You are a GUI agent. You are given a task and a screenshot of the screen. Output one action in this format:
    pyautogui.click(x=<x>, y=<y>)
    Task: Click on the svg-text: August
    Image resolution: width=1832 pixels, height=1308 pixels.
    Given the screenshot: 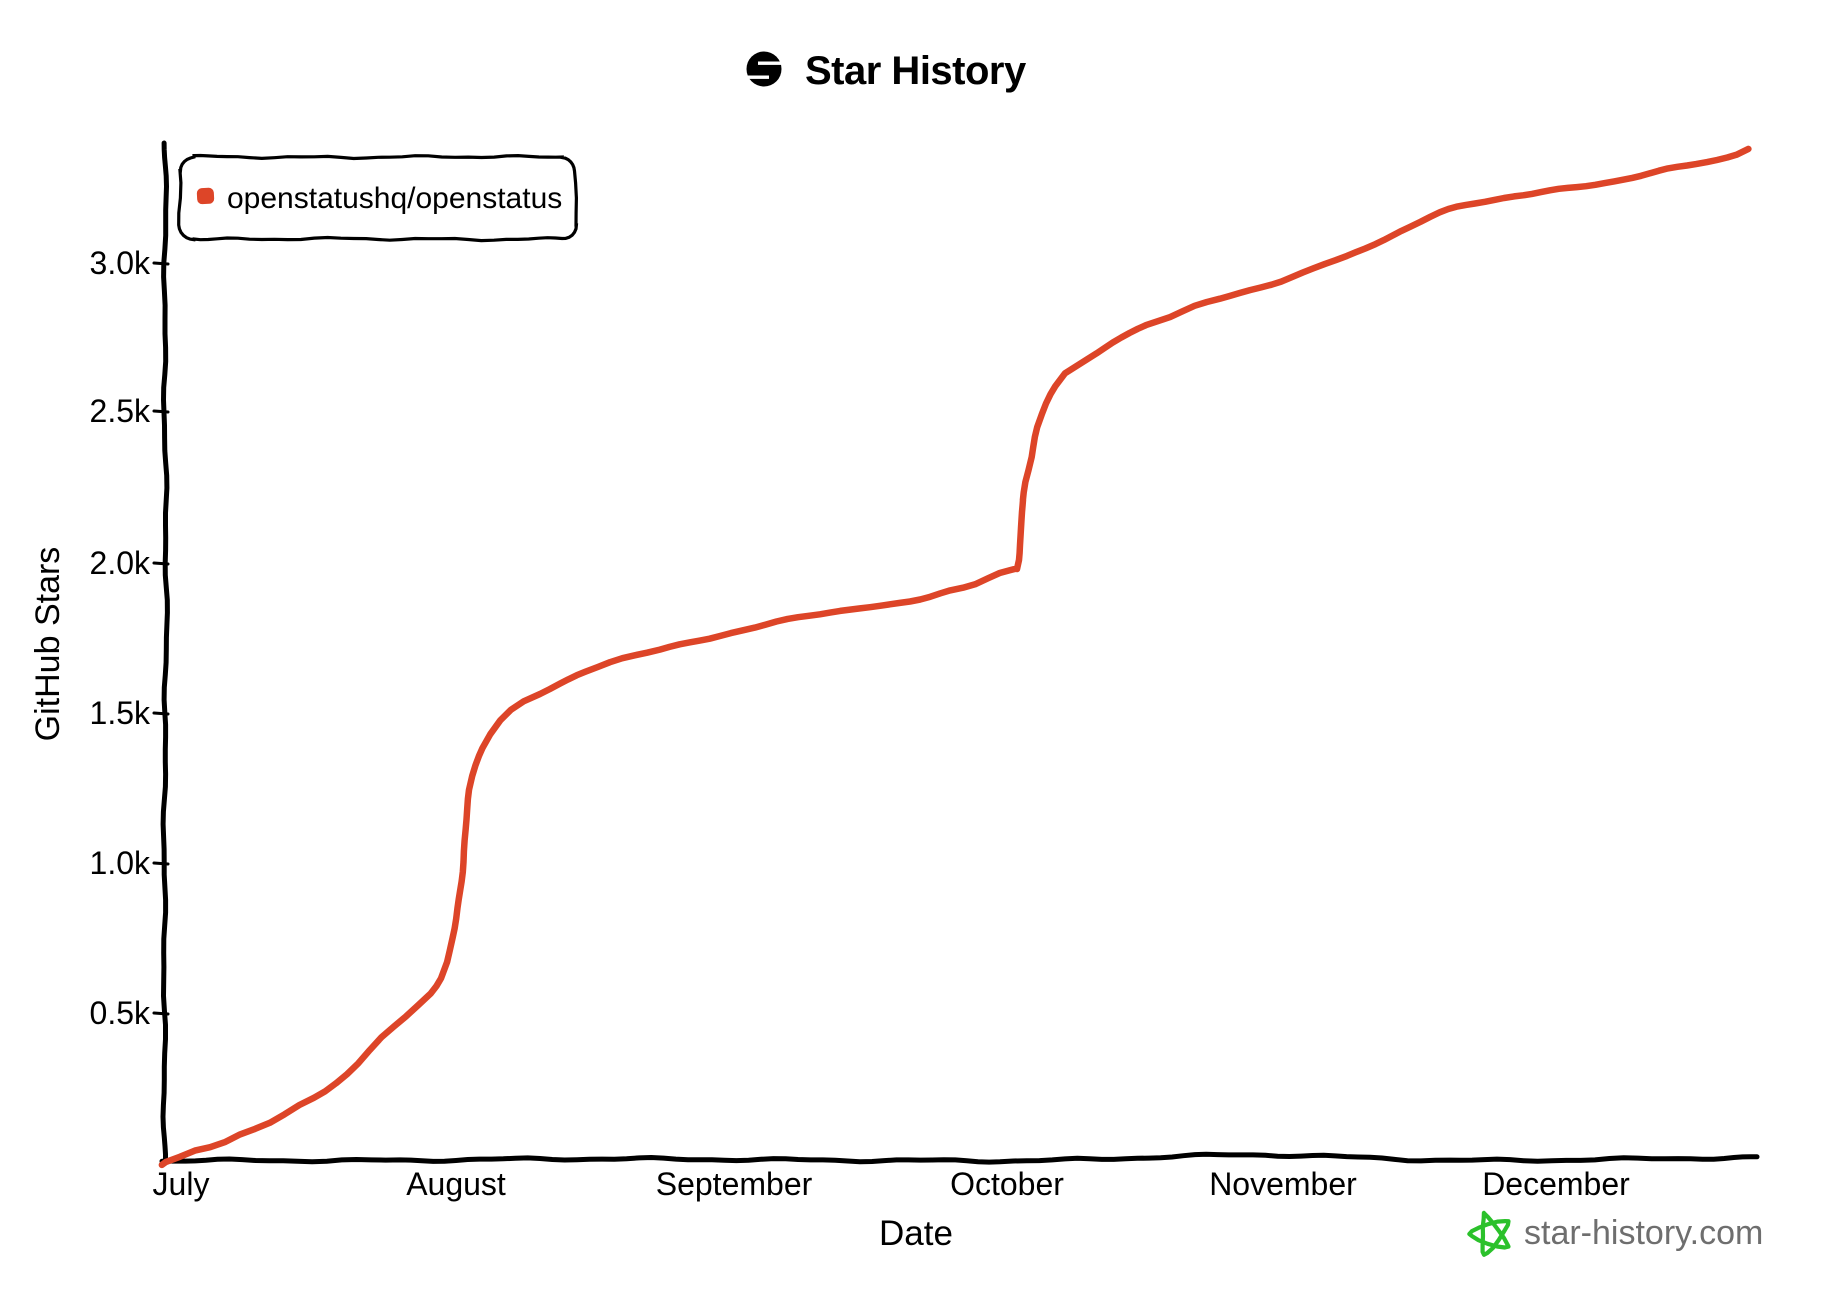 What is the action you would take?
    pyautogui.click(x=456, y=1184)
    